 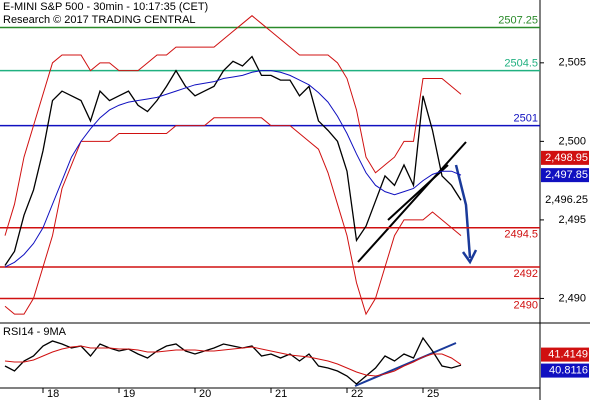 I want to click on x-tick-label: 19, so click(x=129, y=394).